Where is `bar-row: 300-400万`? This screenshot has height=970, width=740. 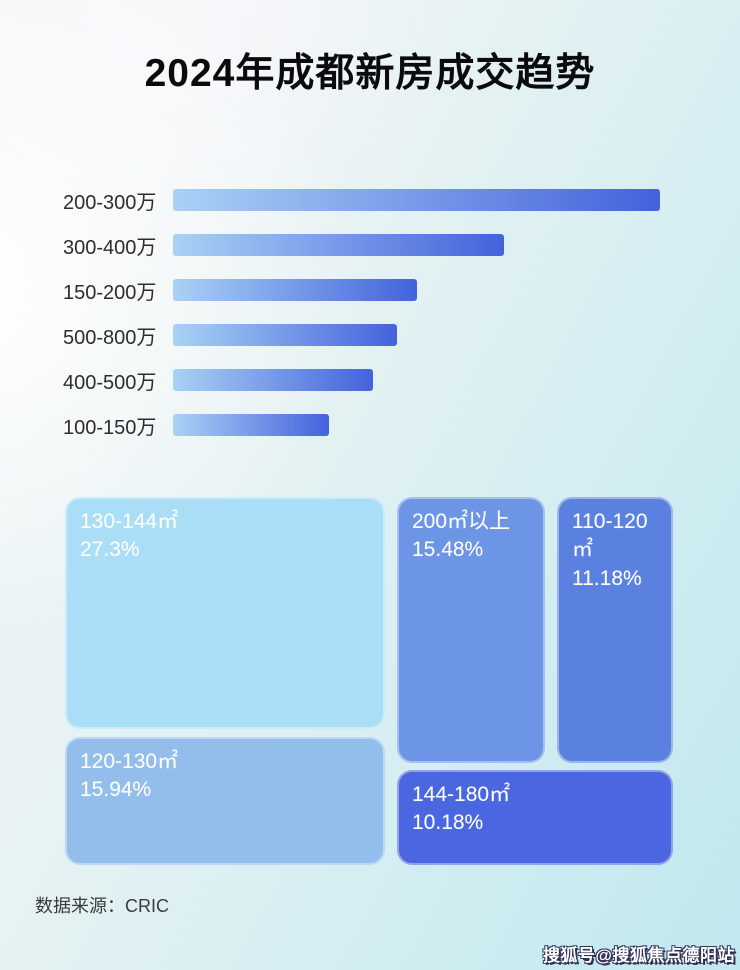 bar-row: 300-400万 is located at coordinates (361, 246).